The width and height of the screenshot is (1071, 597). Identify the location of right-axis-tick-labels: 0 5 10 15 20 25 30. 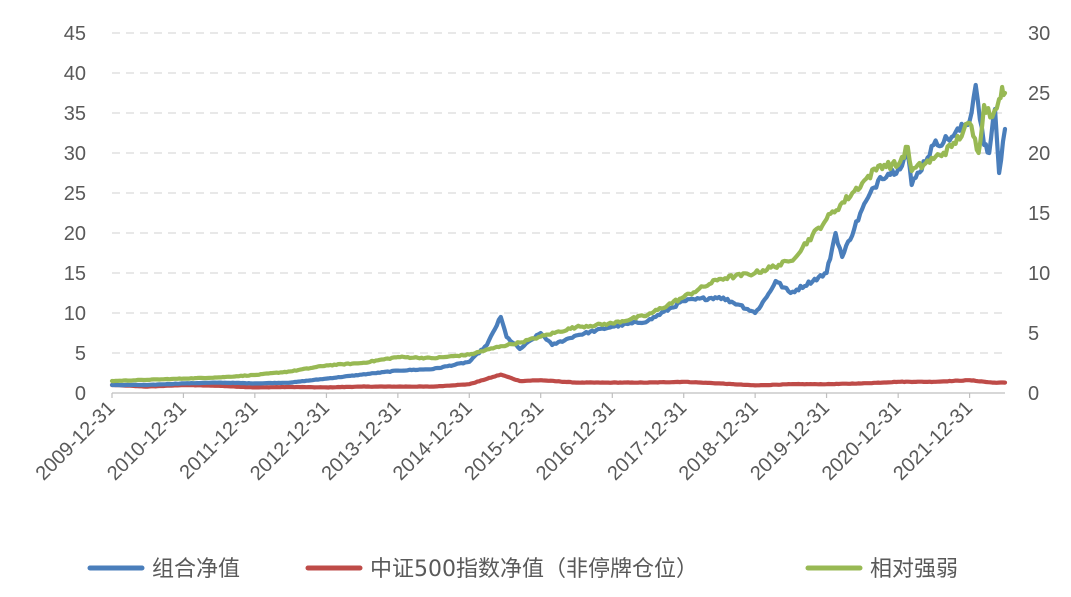
(1039, 214).